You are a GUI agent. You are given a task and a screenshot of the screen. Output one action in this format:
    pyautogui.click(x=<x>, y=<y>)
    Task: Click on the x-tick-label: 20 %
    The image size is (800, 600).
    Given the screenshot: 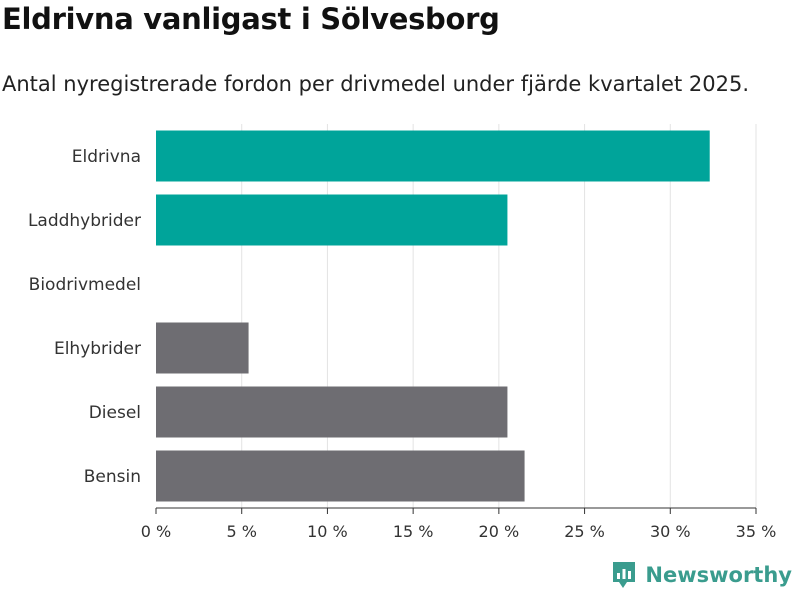 What is the action you would take?
    pyautogui.click(x=499, y=531)
    